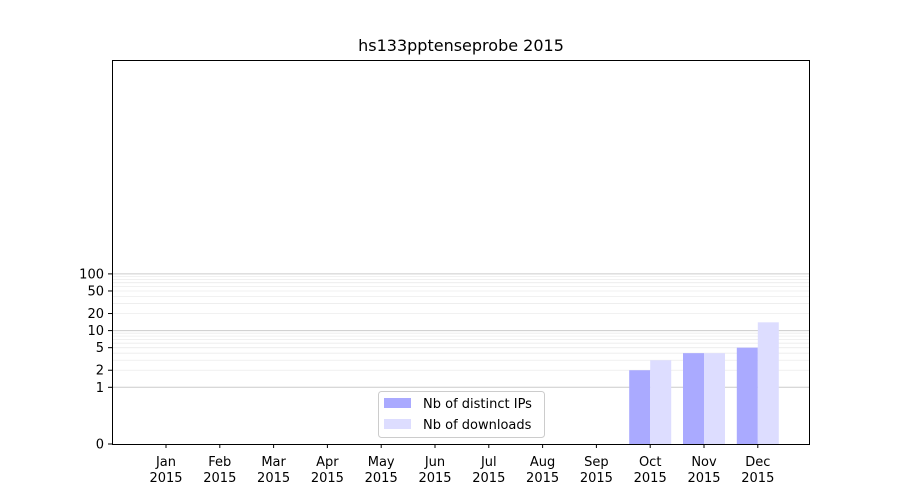  Describe the element at coordinates (704, 462) in the screenshot. I see `x-tick-label-month: Nov` at that location.